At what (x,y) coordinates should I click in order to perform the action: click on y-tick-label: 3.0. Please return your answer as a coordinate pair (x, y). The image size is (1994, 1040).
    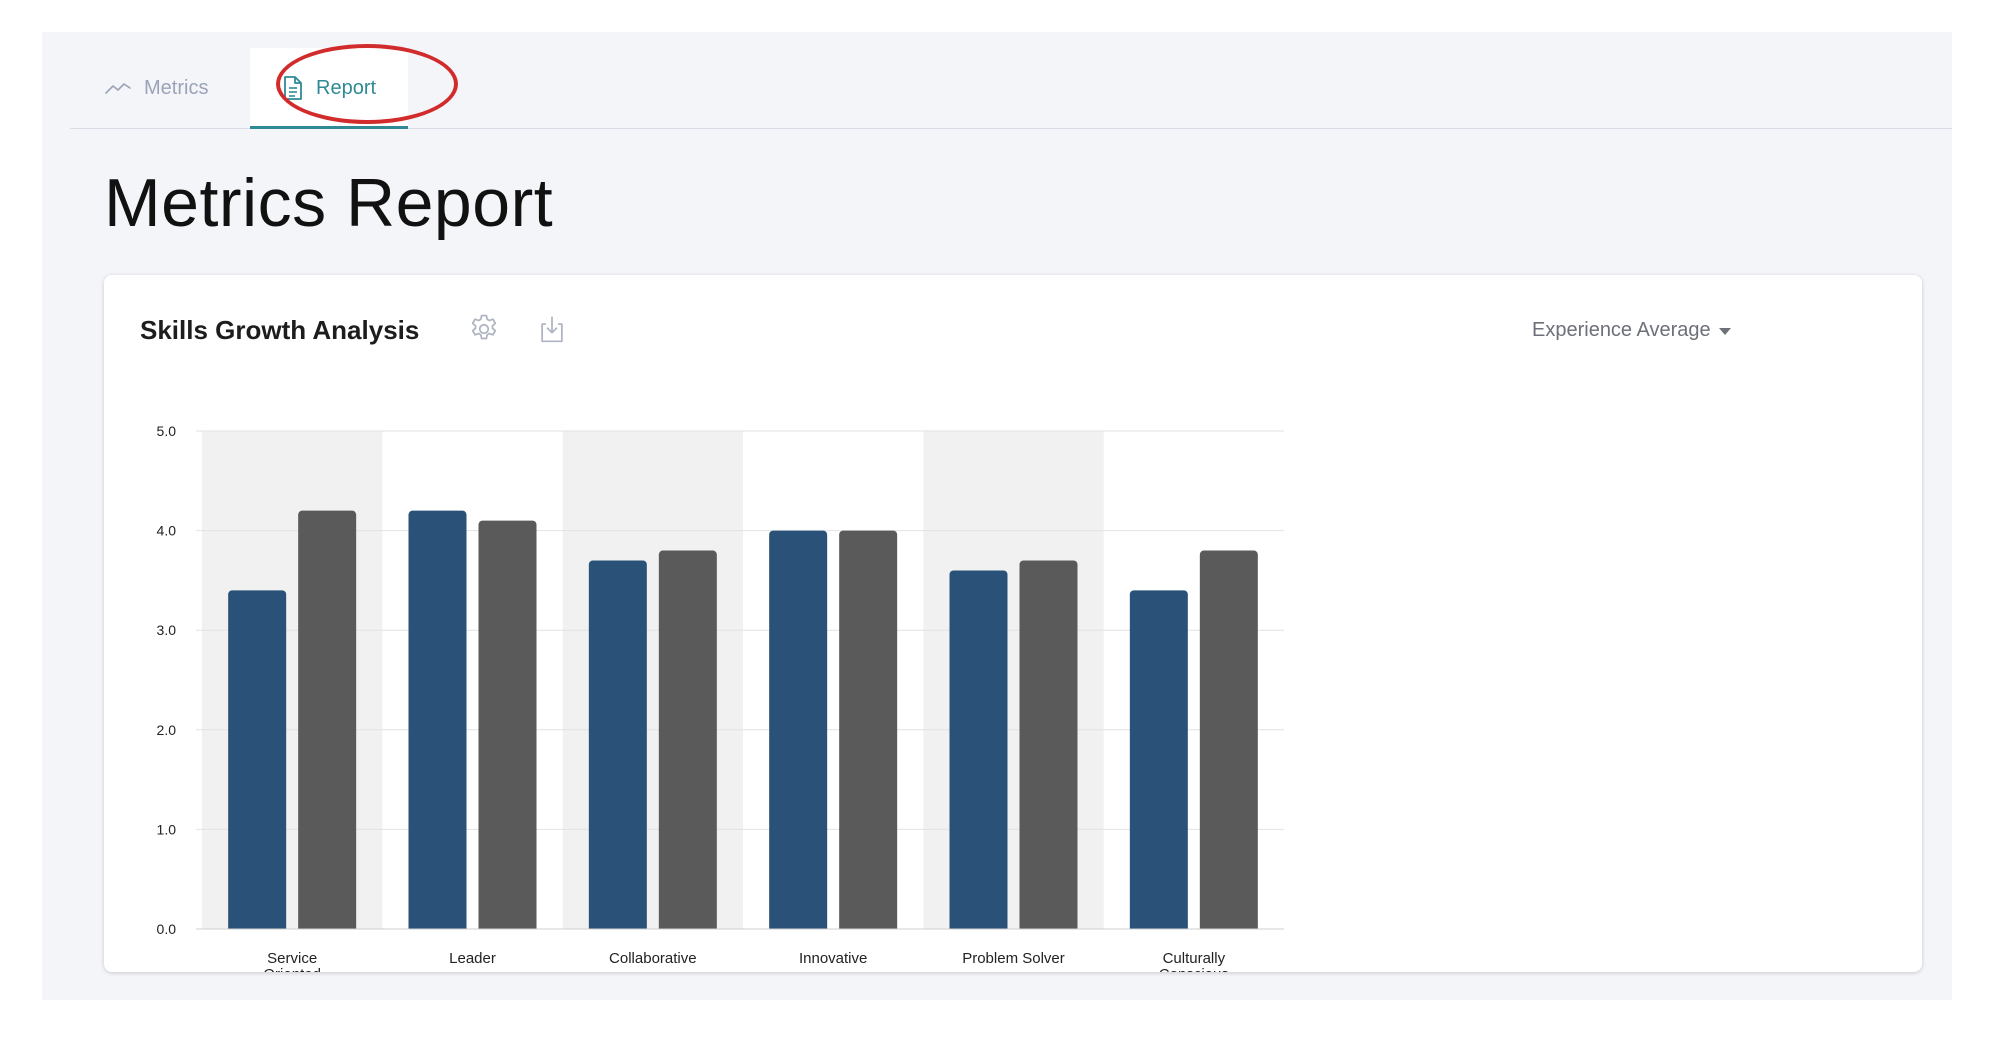
    Looking at the image, I should click on (167, 630).